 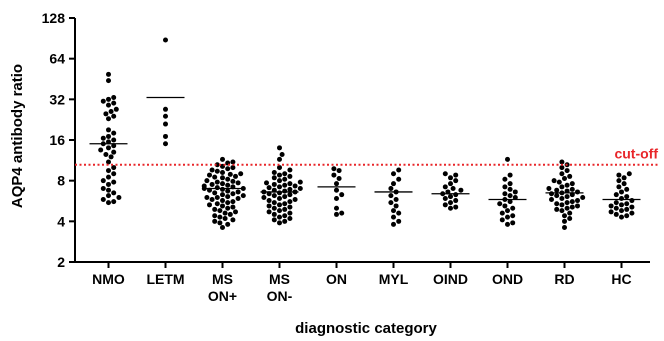 I want to click on category-label: ON-, so click(x=280, y=296).